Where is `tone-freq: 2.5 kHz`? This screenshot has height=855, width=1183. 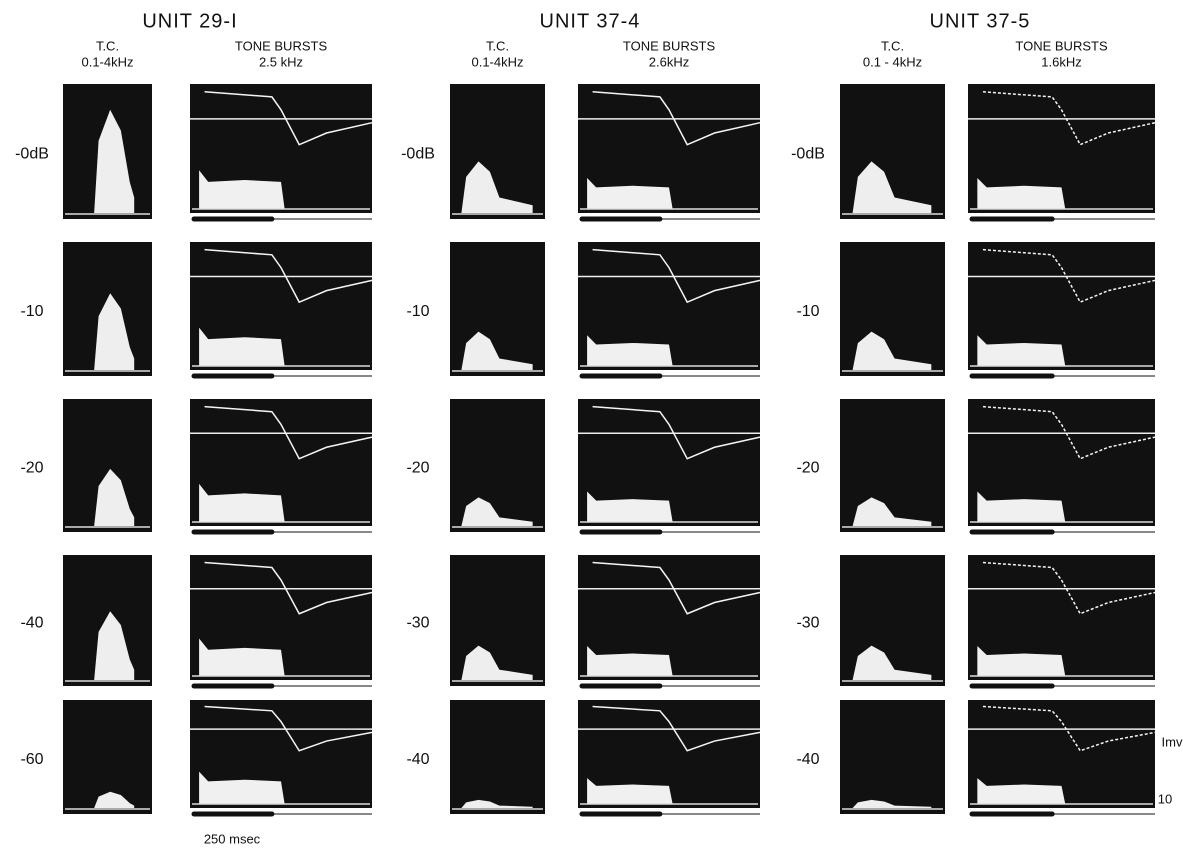
tone-freq: 2.5 kHz is located at coordinates (281, 61).